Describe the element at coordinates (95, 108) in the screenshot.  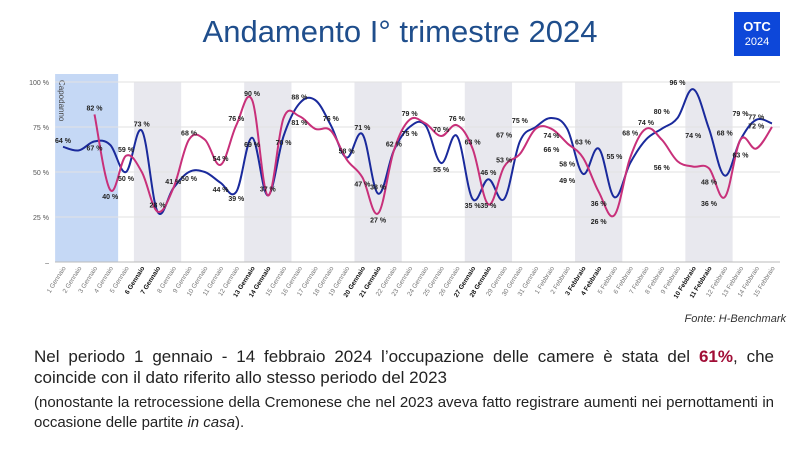
I see `data-label: 82 %` at that location.